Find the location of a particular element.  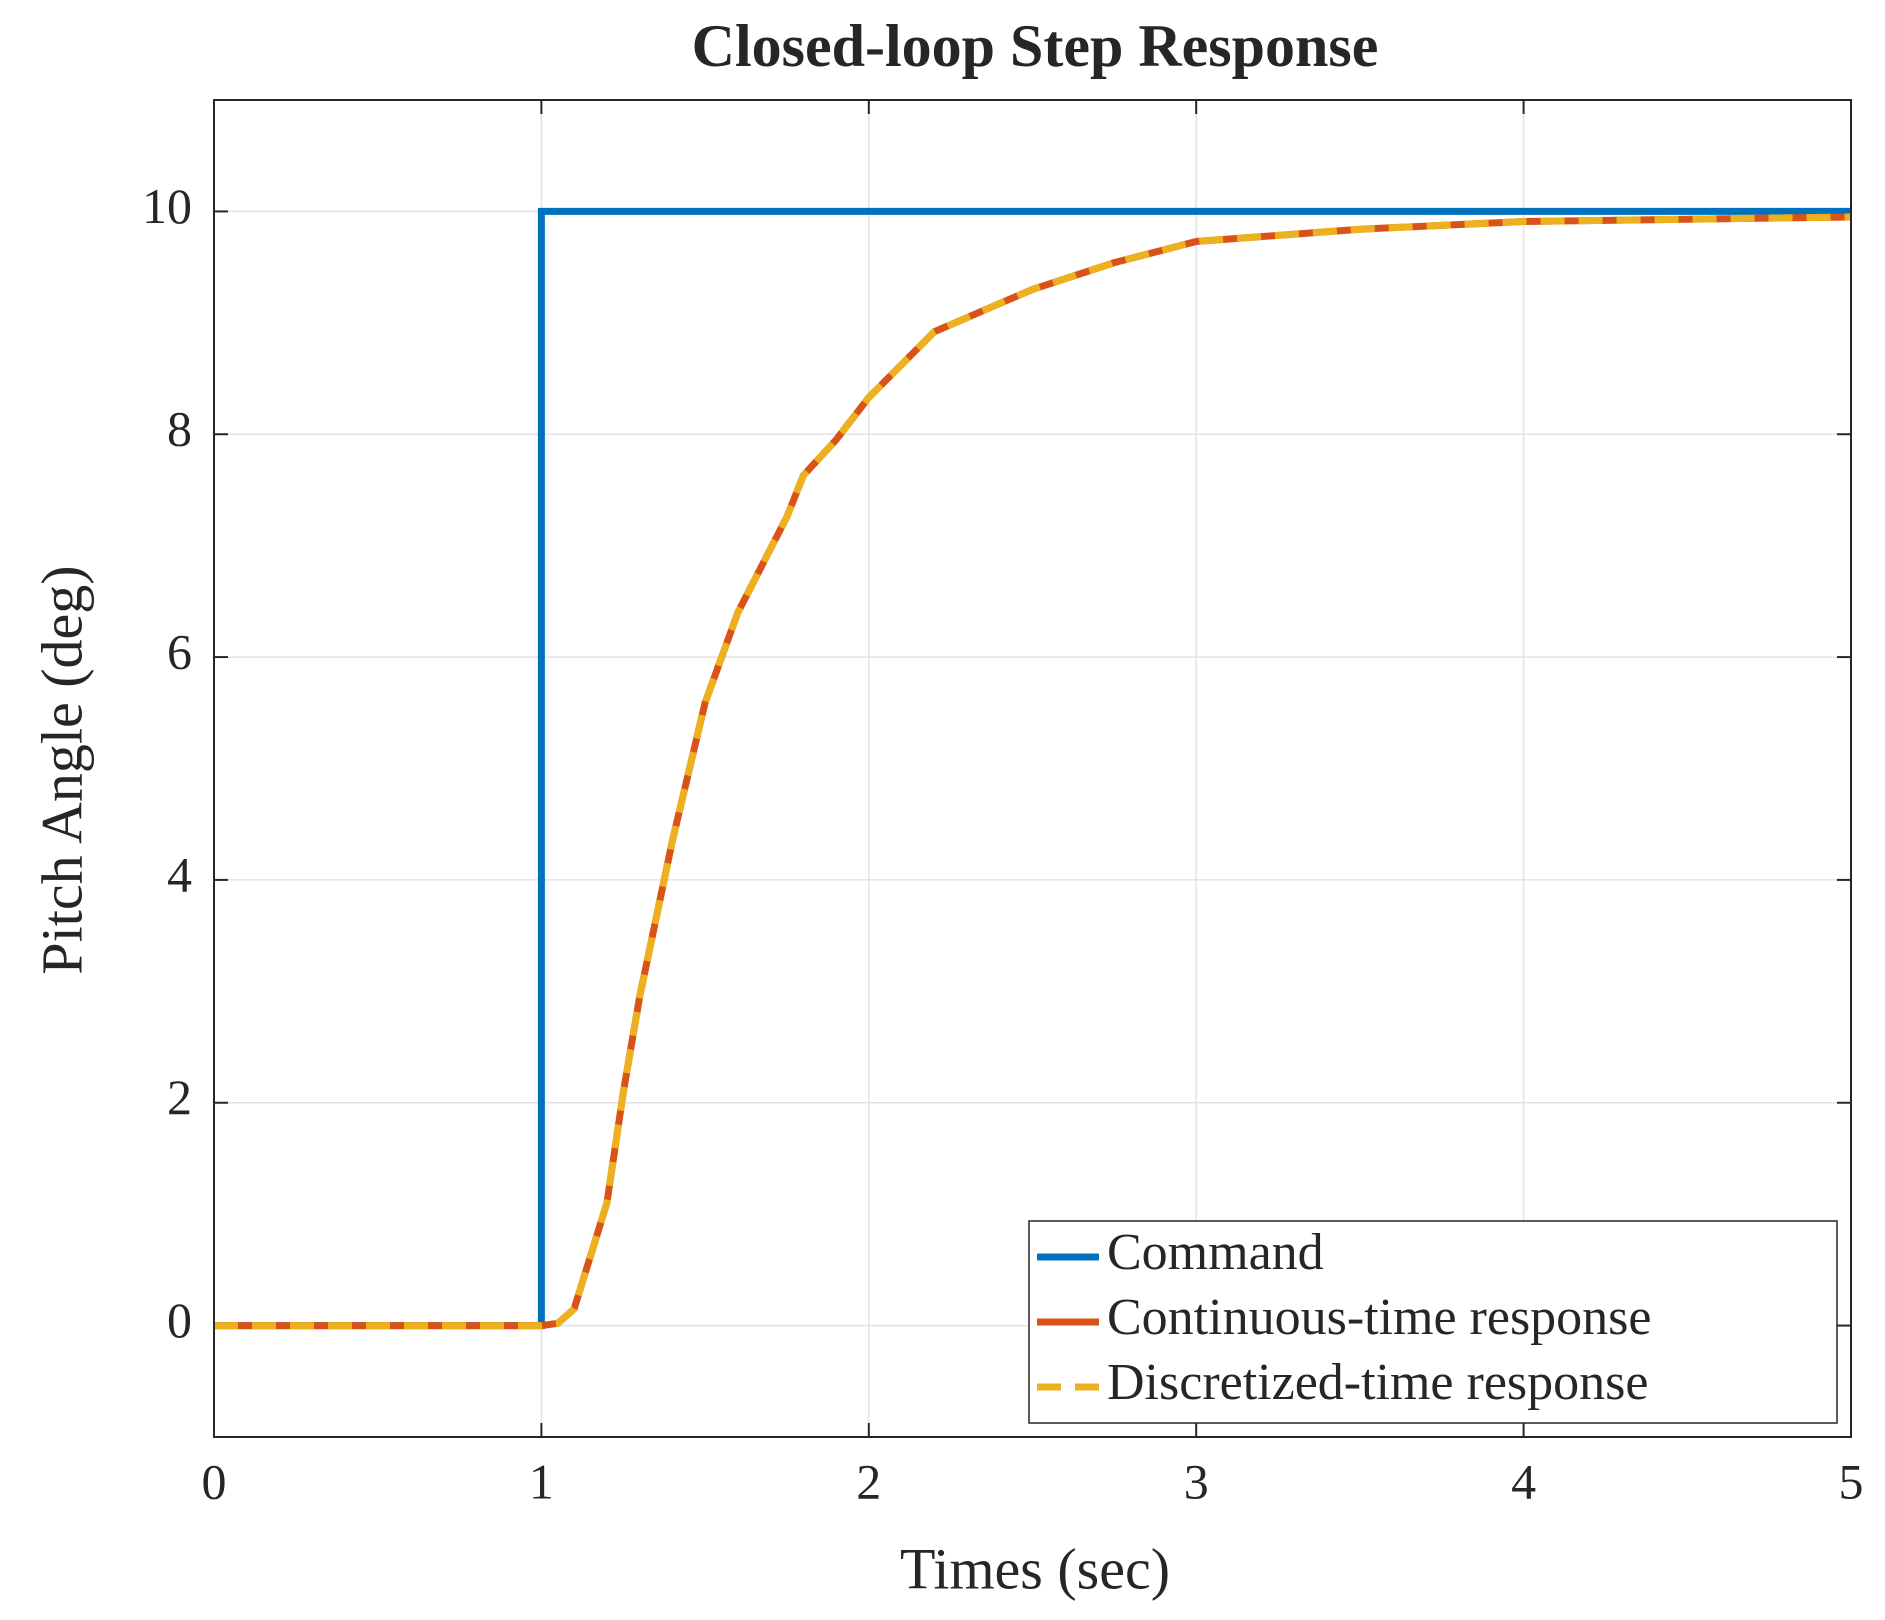

x-tick-label: 1 is located at coordinates (541, 1481).